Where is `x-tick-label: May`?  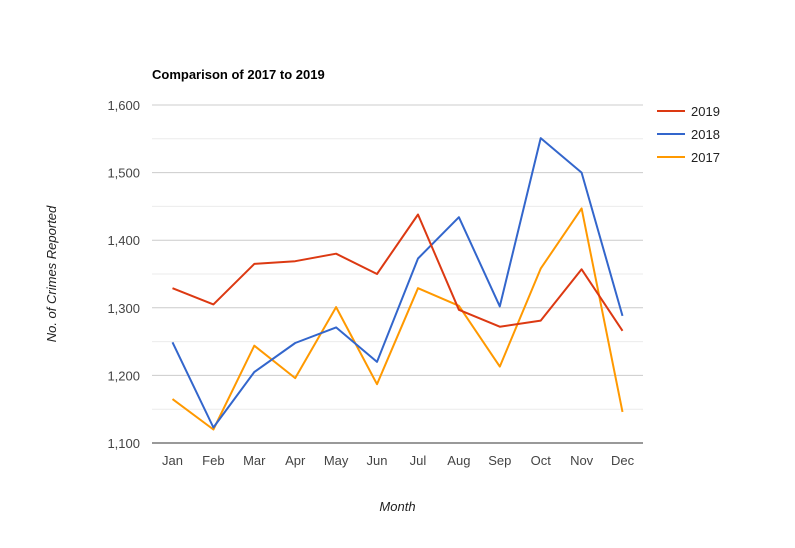 x-tick-label: May is located at coordinates (336, 460).